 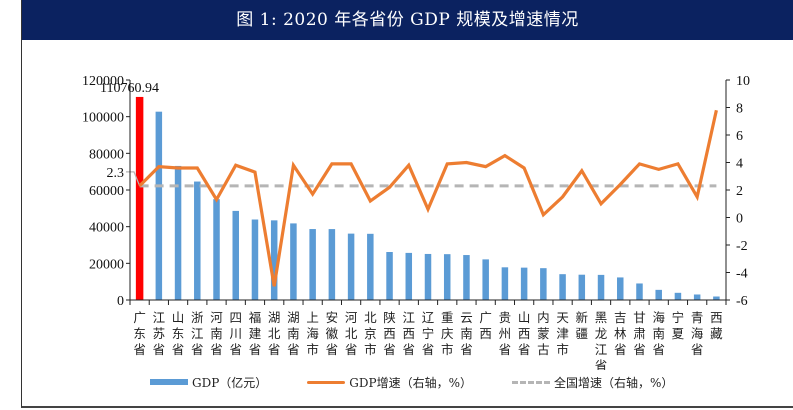 What do you see at coordinates (106, 191) in the screenshot?
I see `left-tick-label: 60000` at bounding box center [106, 191].